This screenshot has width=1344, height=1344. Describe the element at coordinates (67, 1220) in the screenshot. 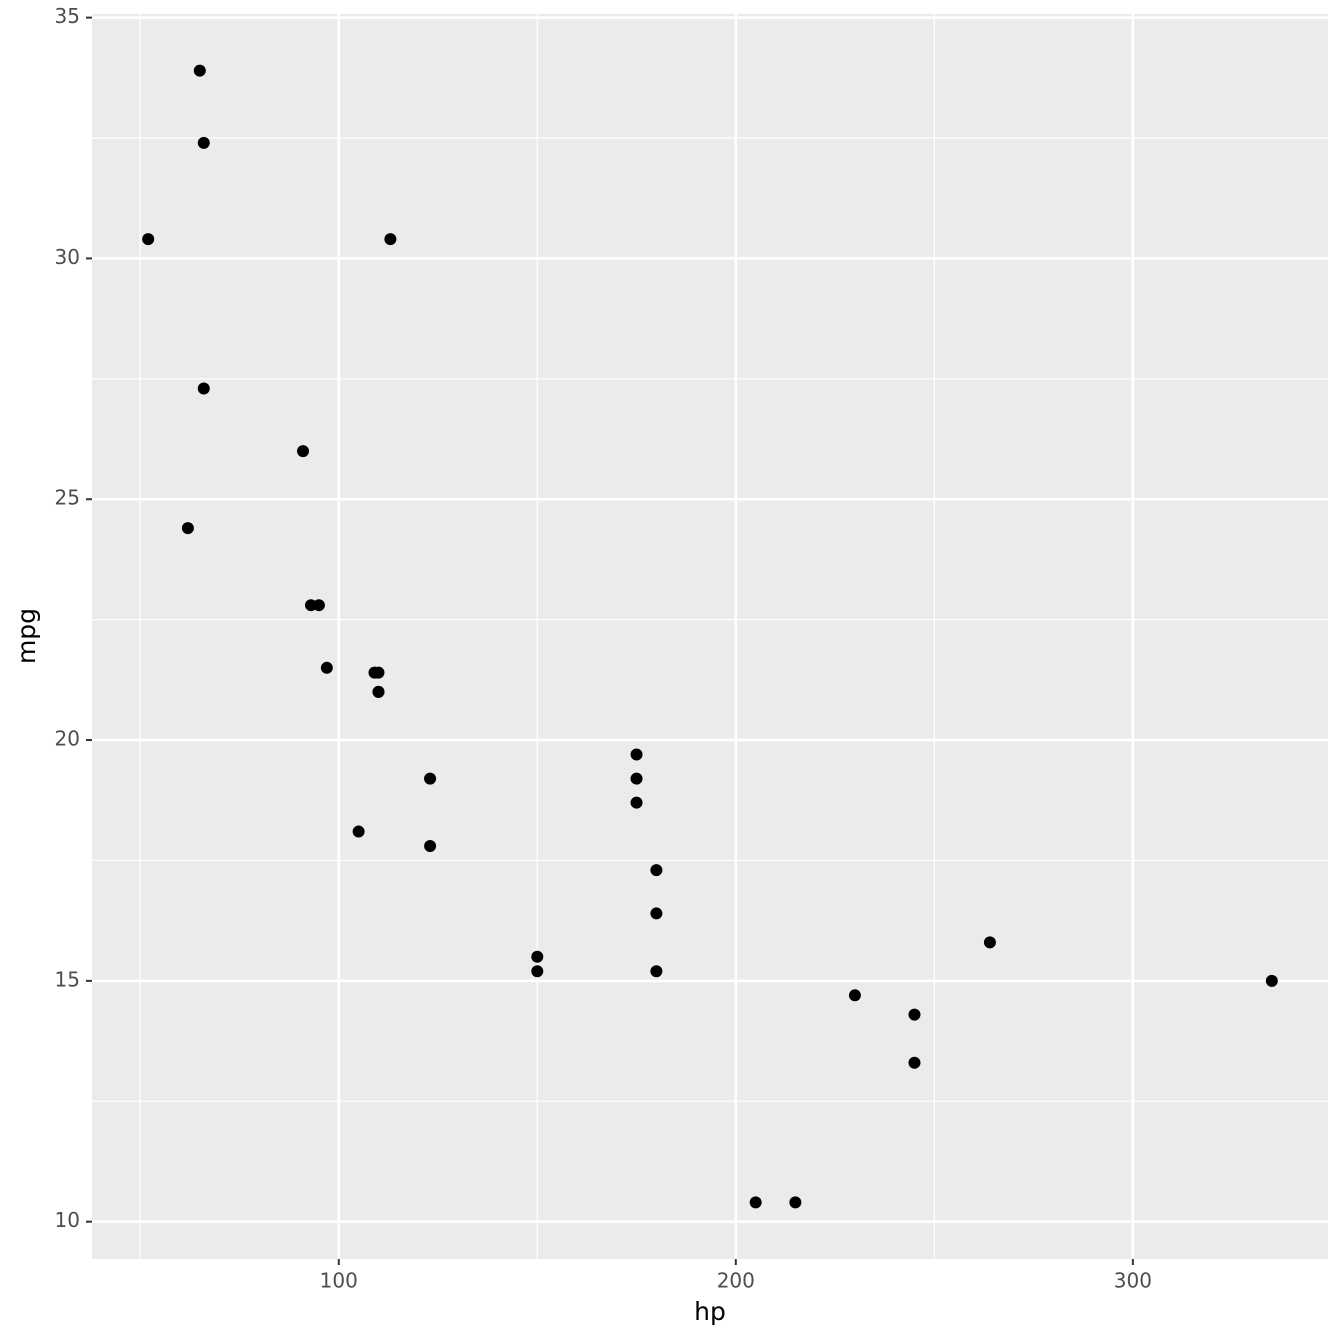

I see `y-tick-label: 10` at that location.